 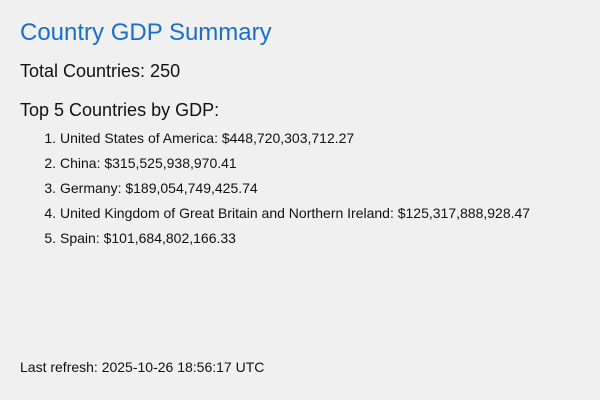 What do you see at coordinates (148, 163) in the screenshot?
I see `country-gdp-text: China: $315,525,938,970.41` at bounding box center [148, 163].